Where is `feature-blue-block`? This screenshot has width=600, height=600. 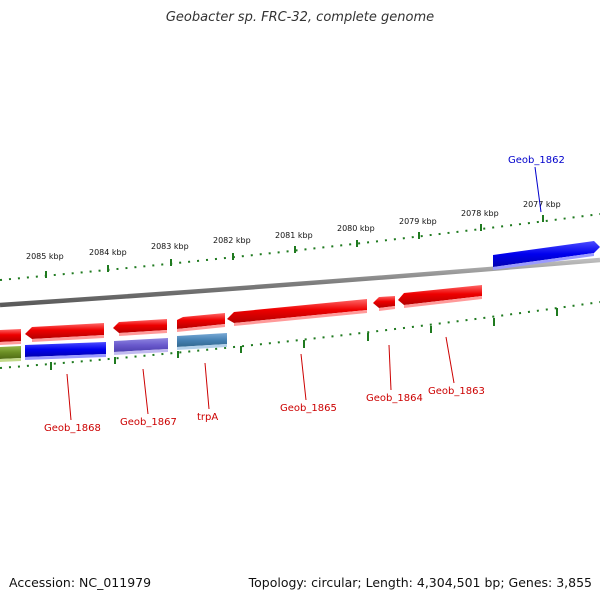 feature-blue-block is located at coordinates (65, 351).